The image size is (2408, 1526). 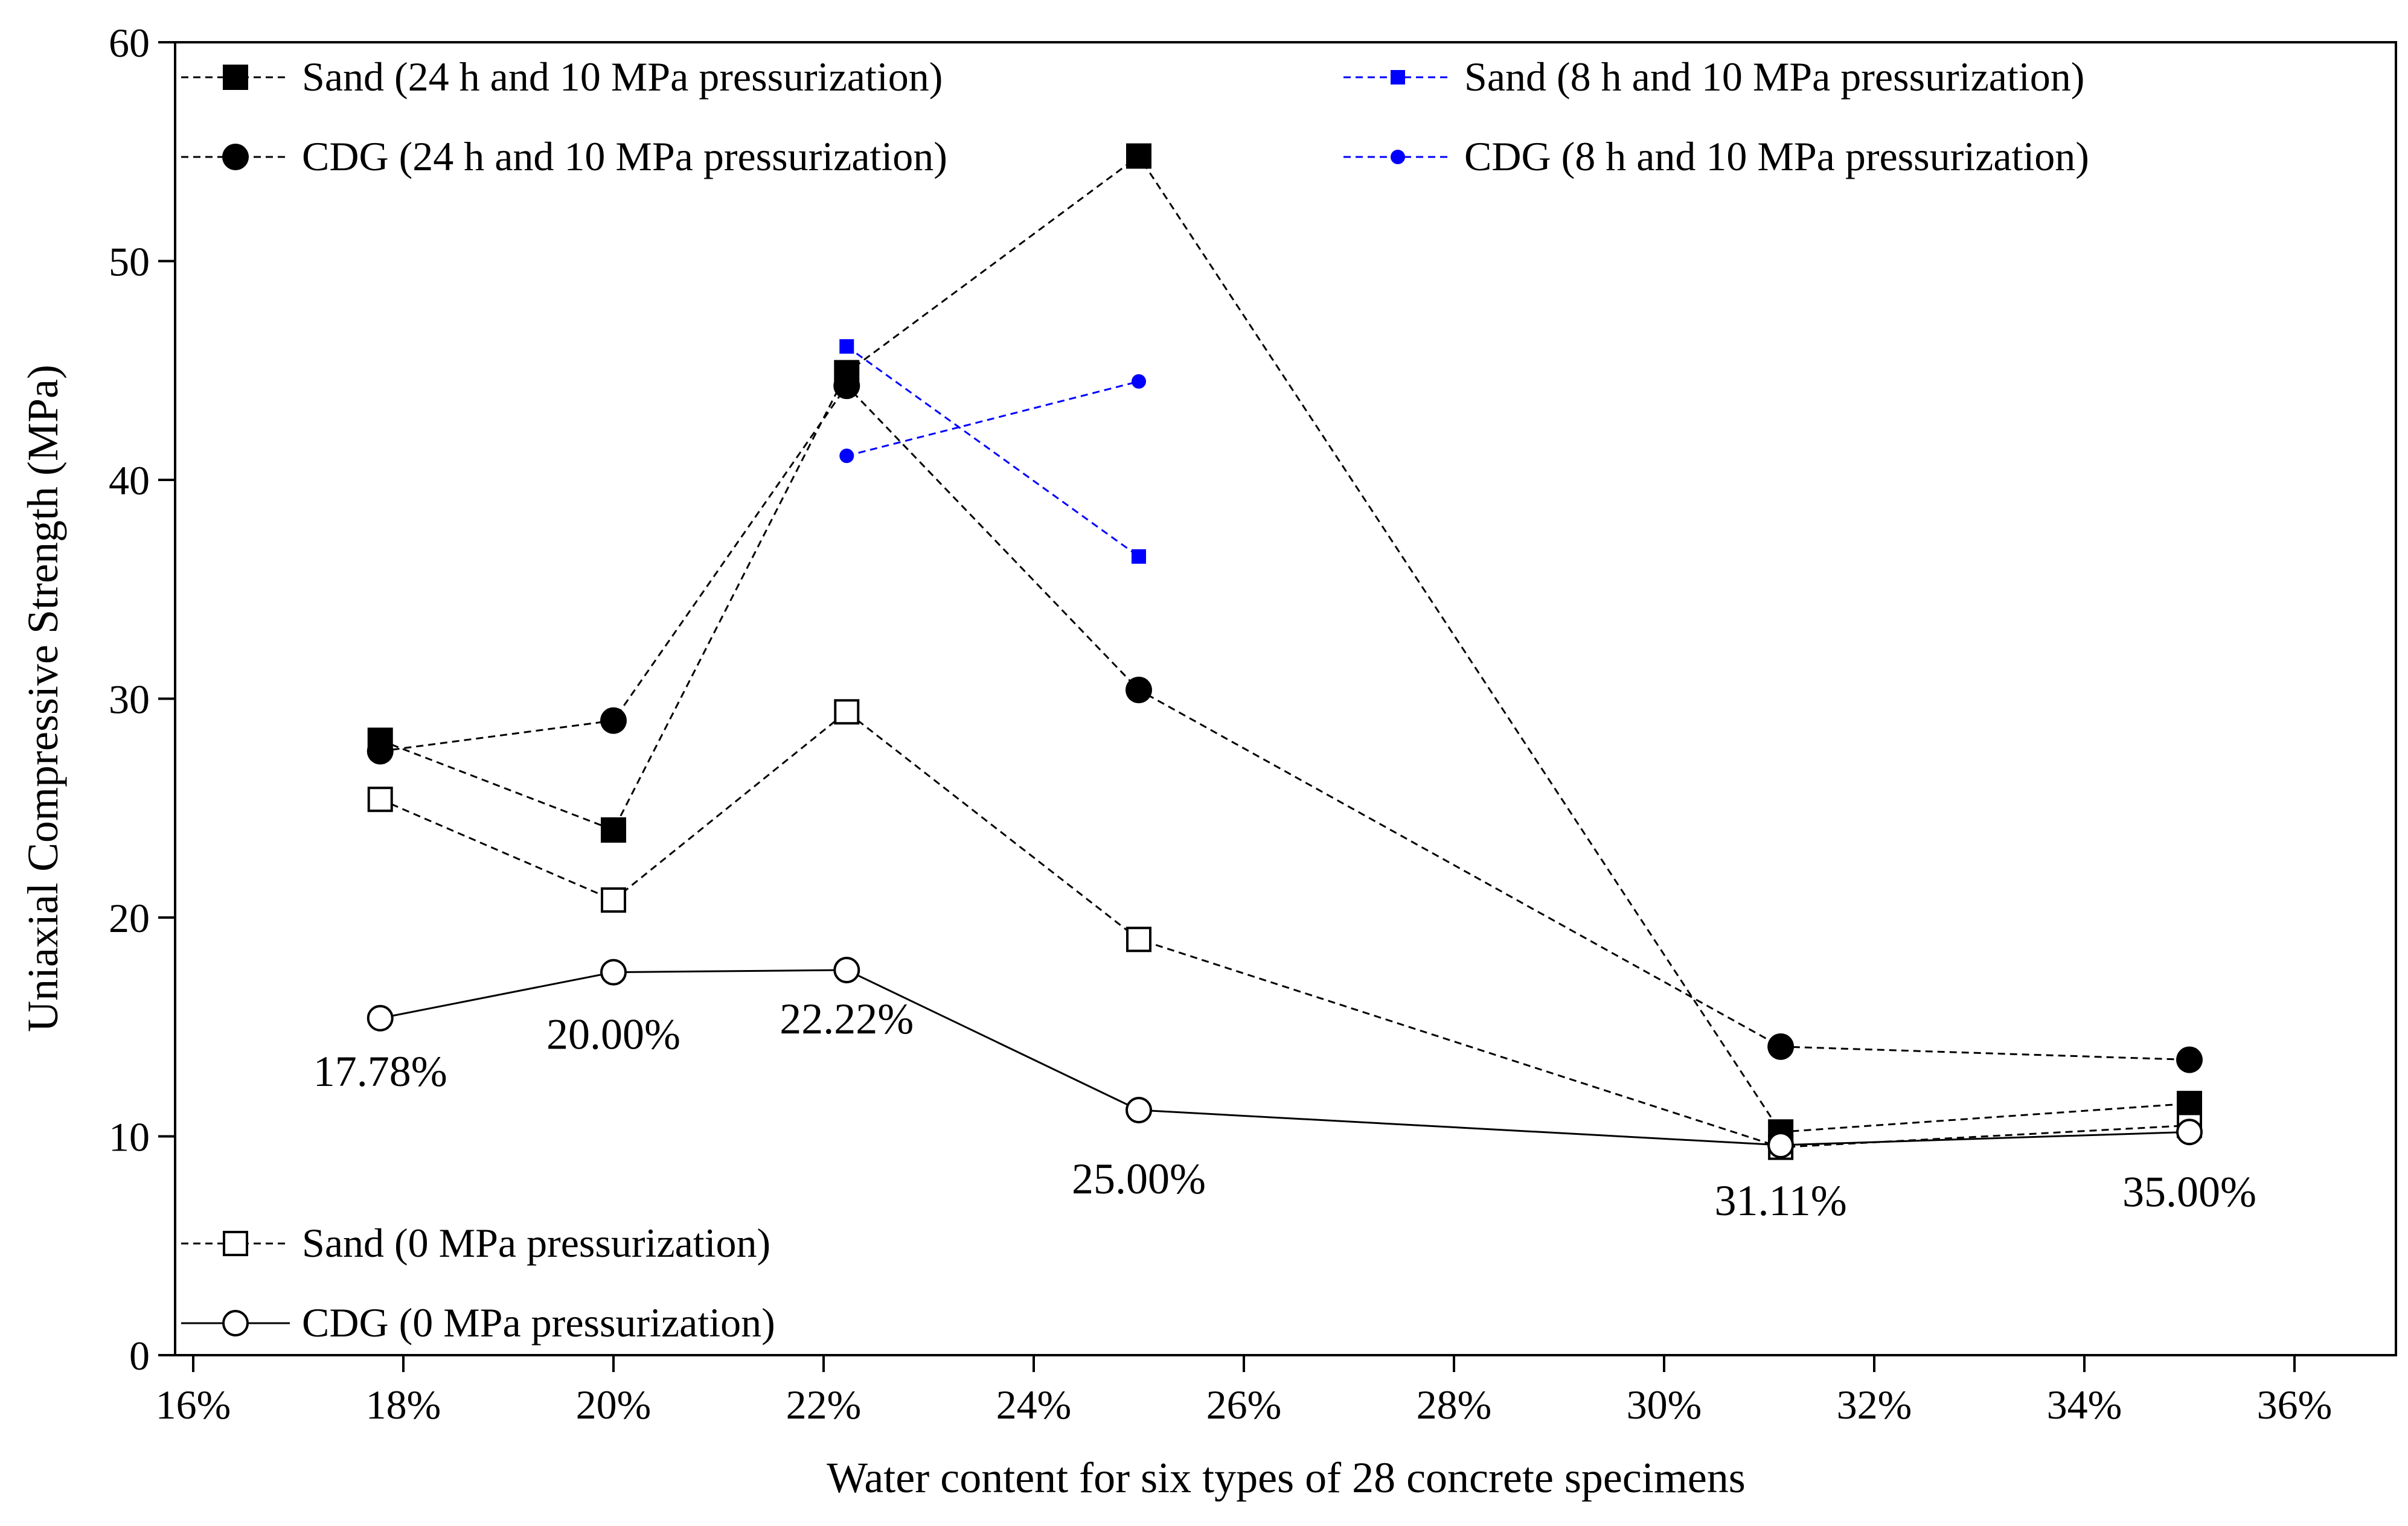 What do you see at coordinates (1034, 1405) in the screenshot?
I see `x-tick-label: 24%` at bounding box center [1034, 1405].